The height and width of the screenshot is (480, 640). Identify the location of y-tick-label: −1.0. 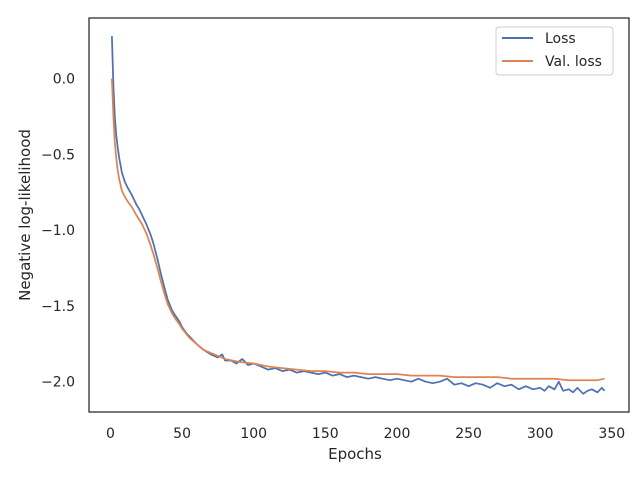
(58, 231).